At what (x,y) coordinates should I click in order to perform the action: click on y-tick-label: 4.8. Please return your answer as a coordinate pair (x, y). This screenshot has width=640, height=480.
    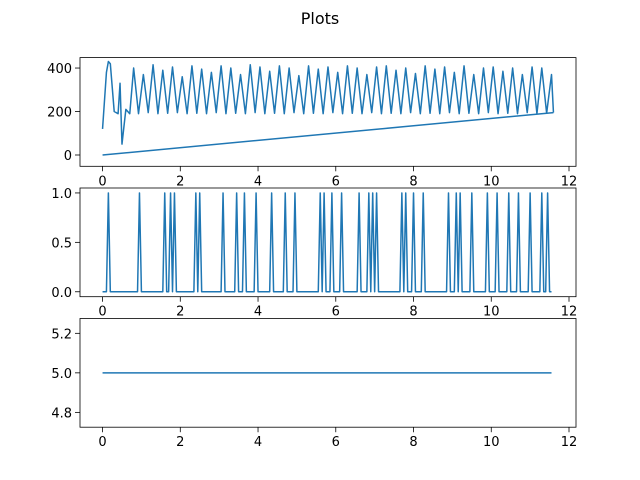
    Looking at the image, I should click on (61, 413).